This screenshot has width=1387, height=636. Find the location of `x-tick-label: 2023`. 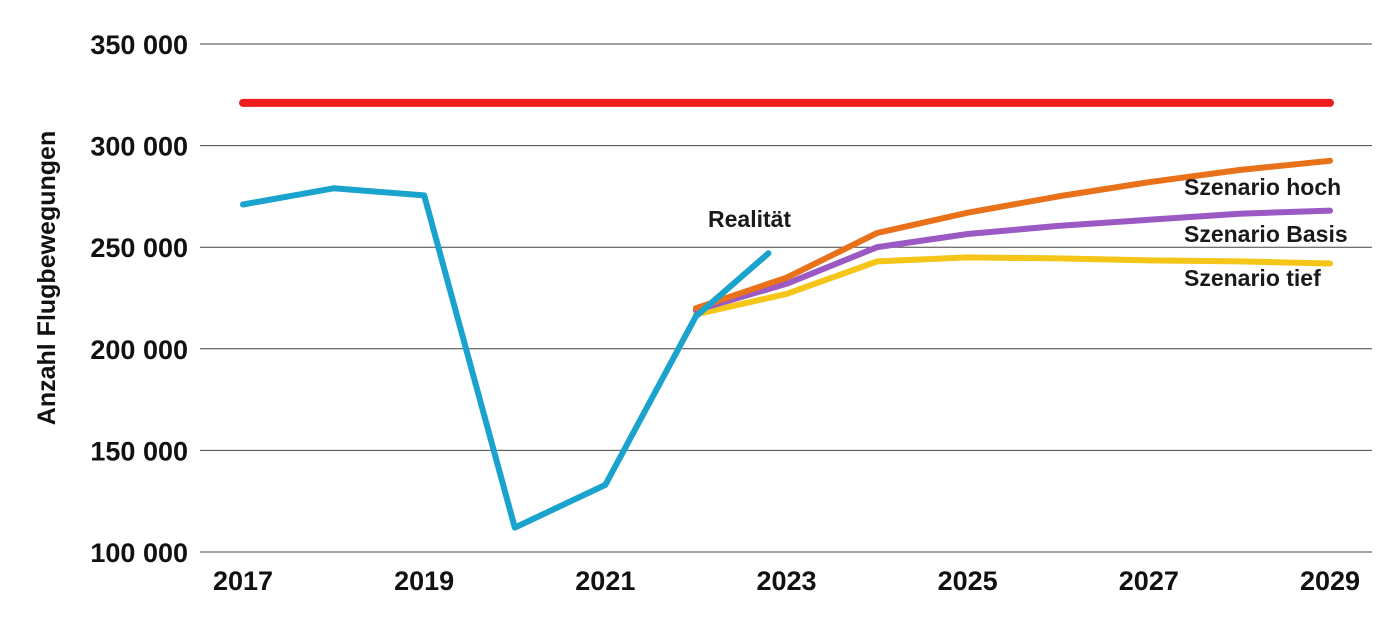

x-tick-label: 2023 is located at coordinates (786, 581).